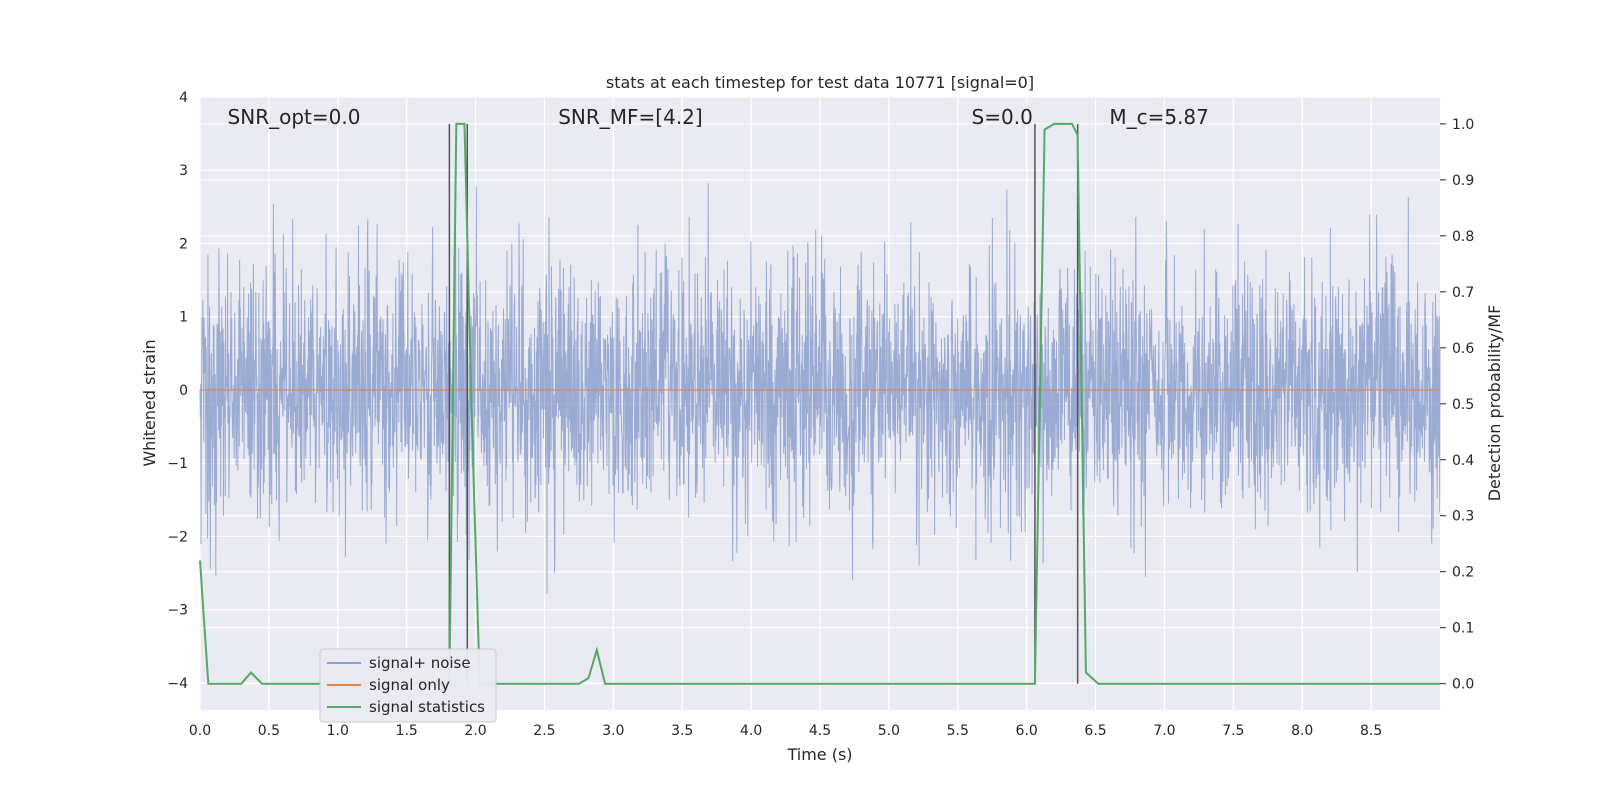 This screenshot has width=1600, height=800. I want to click on y-left-tick-label: 4, so click(183, 98).